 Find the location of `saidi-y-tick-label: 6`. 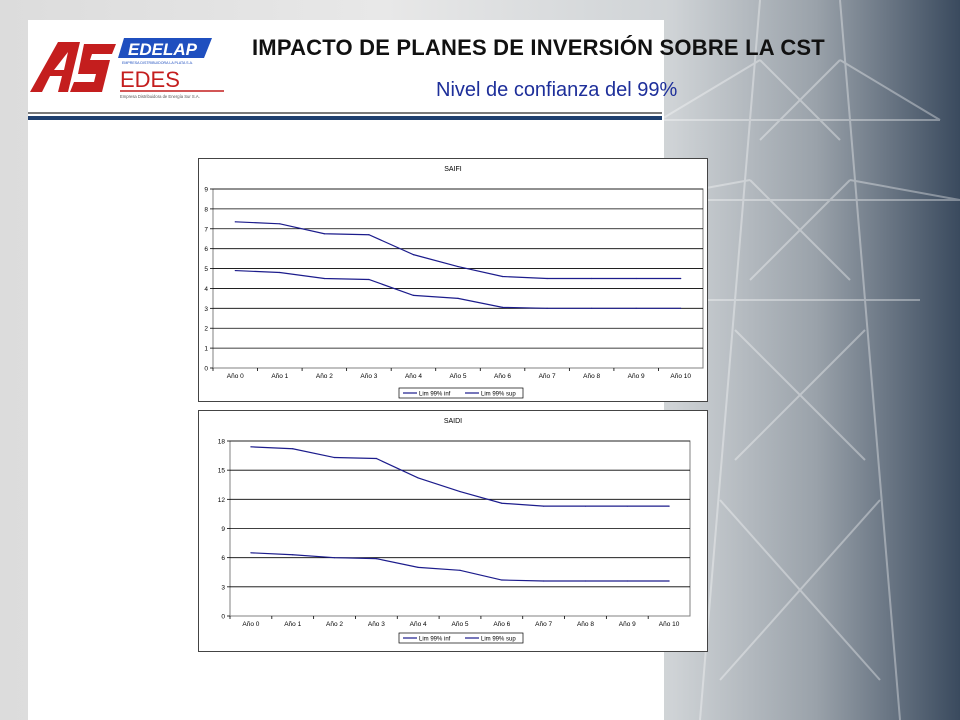

saidi-y-tick-label: 6 is located at coordinates (223, 558).